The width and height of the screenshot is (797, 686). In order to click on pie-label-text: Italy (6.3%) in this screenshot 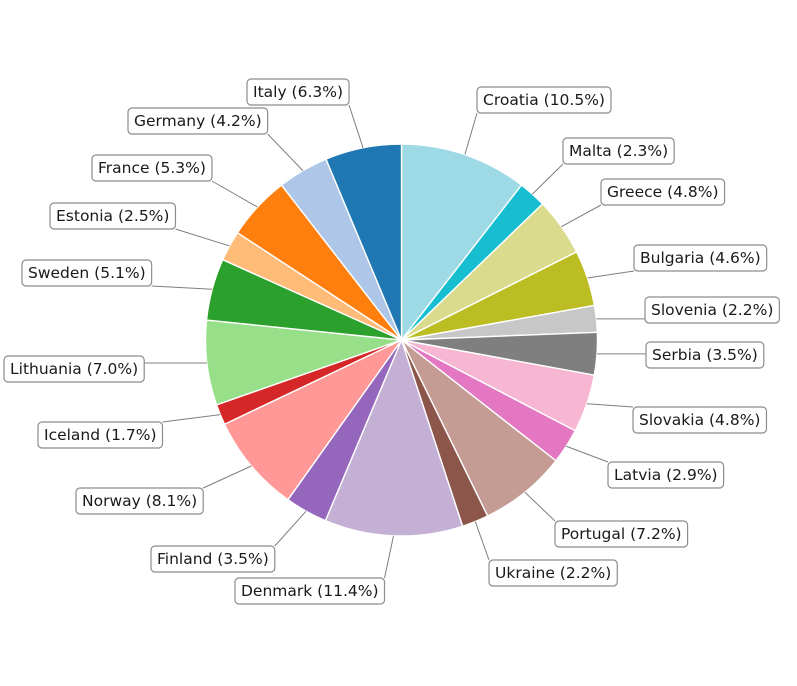, I will do `click(298, 92)`.